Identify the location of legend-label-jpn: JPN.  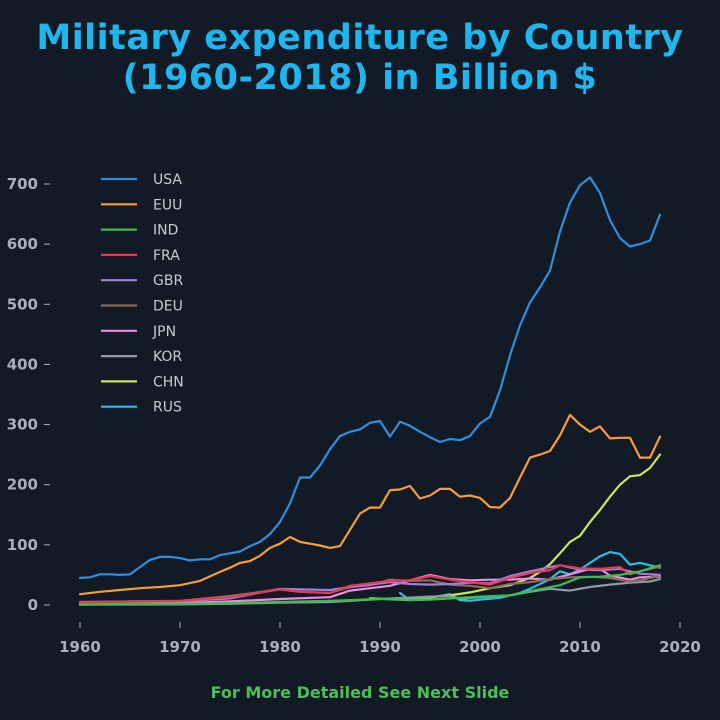
(164, 332).